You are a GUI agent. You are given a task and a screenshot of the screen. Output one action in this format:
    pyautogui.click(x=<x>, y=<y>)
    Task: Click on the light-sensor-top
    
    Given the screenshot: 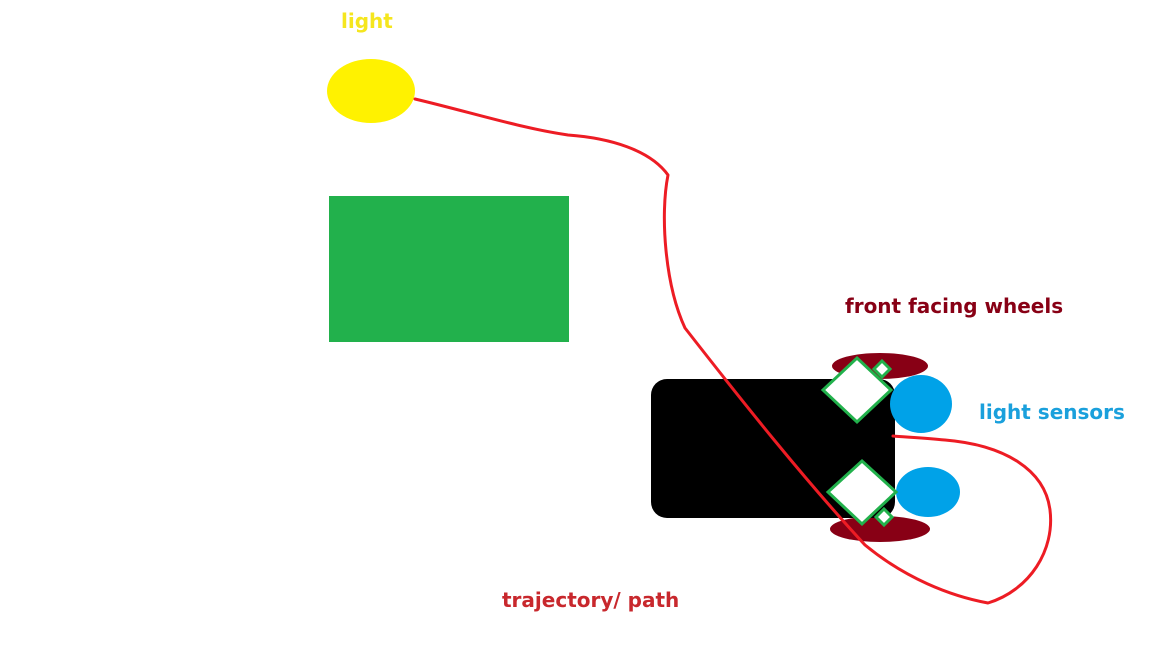 What is the action you would take?
    pyautogui.click(x=921, y=404)
    